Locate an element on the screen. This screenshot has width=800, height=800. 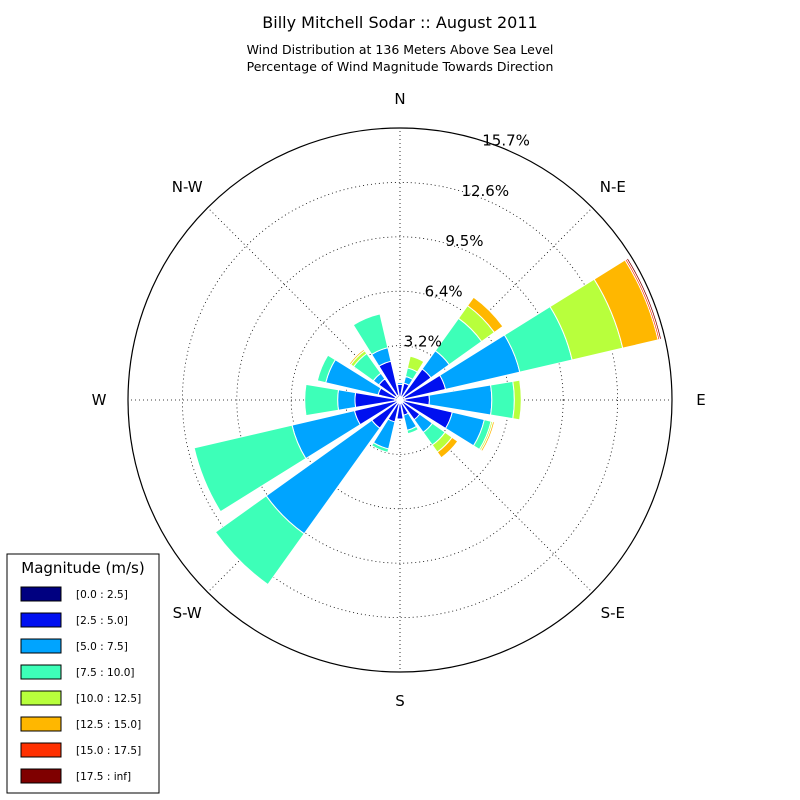
direction-label: E is located at coordinates (700, 400).